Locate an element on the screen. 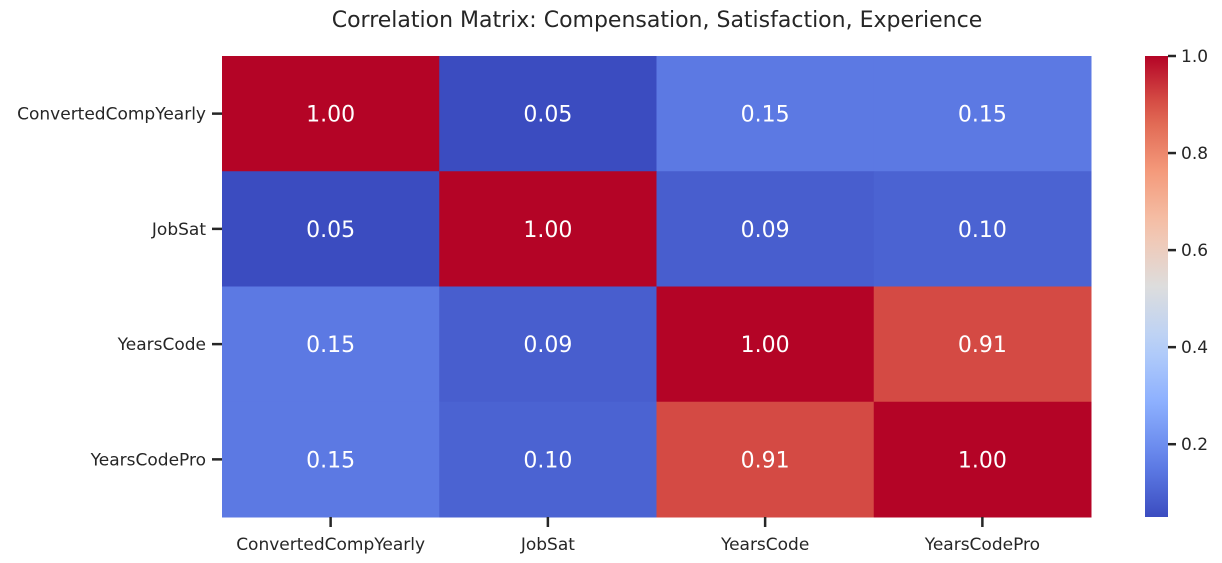  y-tick-label-convertedcompyearly: ConvertedCompYearly is located at coordinates (111, 115).